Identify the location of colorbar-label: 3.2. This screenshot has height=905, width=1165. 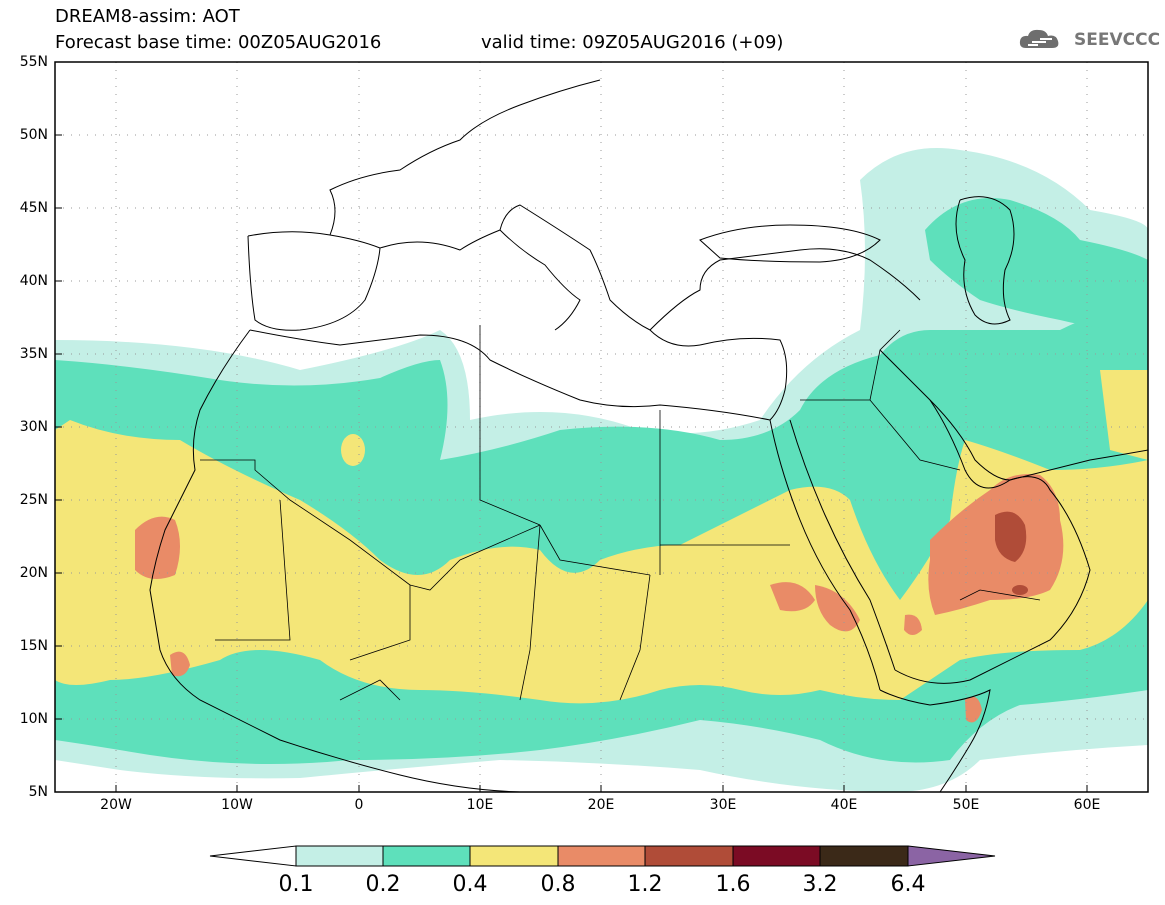
(820, 884).